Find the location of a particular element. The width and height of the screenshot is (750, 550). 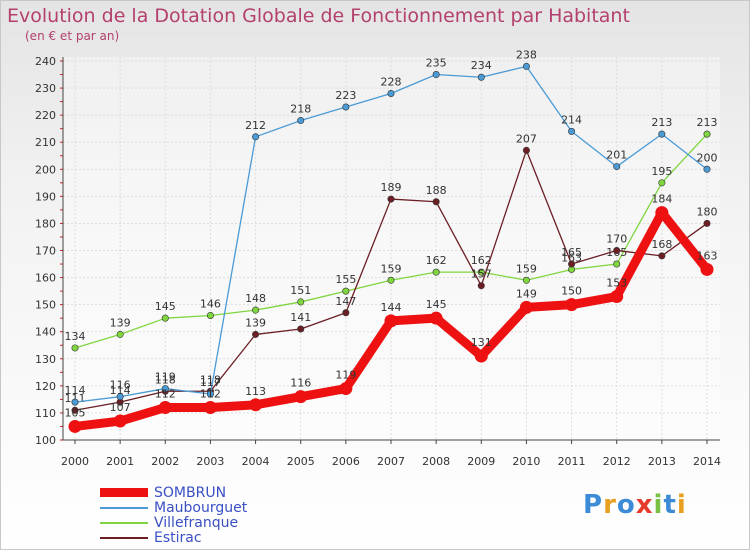

legend-swatch-villefranque is located at coordinates (124, 522).